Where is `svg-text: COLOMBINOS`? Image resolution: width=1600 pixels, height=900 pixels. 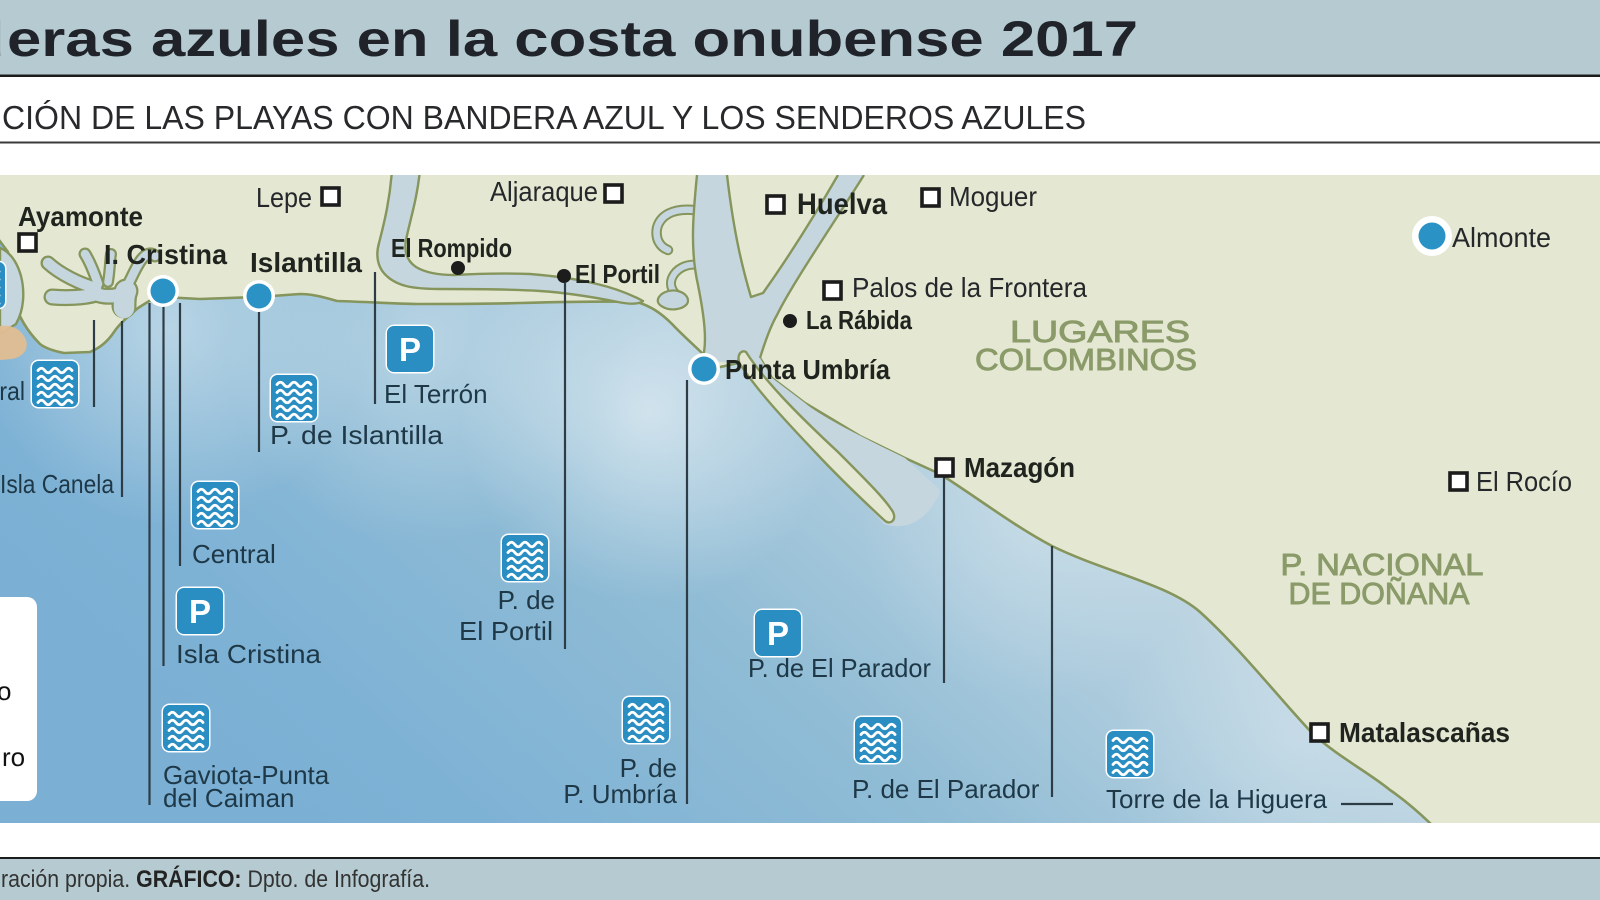
svg-text: COLOMBINOS is located at coordinates (1086, 359).